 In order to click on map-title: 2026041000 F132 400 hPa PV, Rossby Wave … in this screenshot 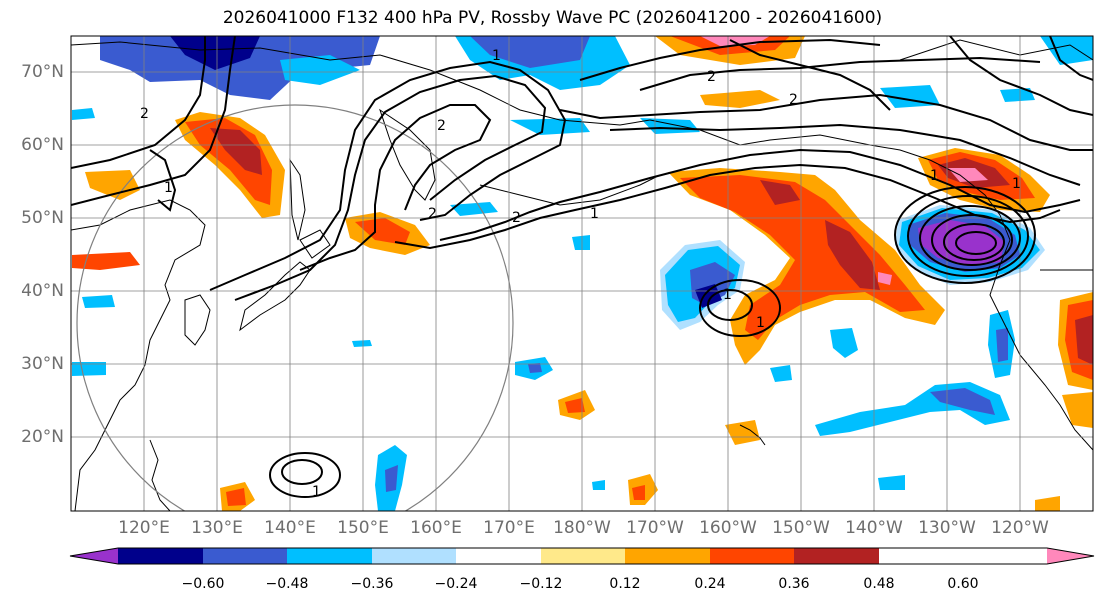, I will do `click(552, 18)`.